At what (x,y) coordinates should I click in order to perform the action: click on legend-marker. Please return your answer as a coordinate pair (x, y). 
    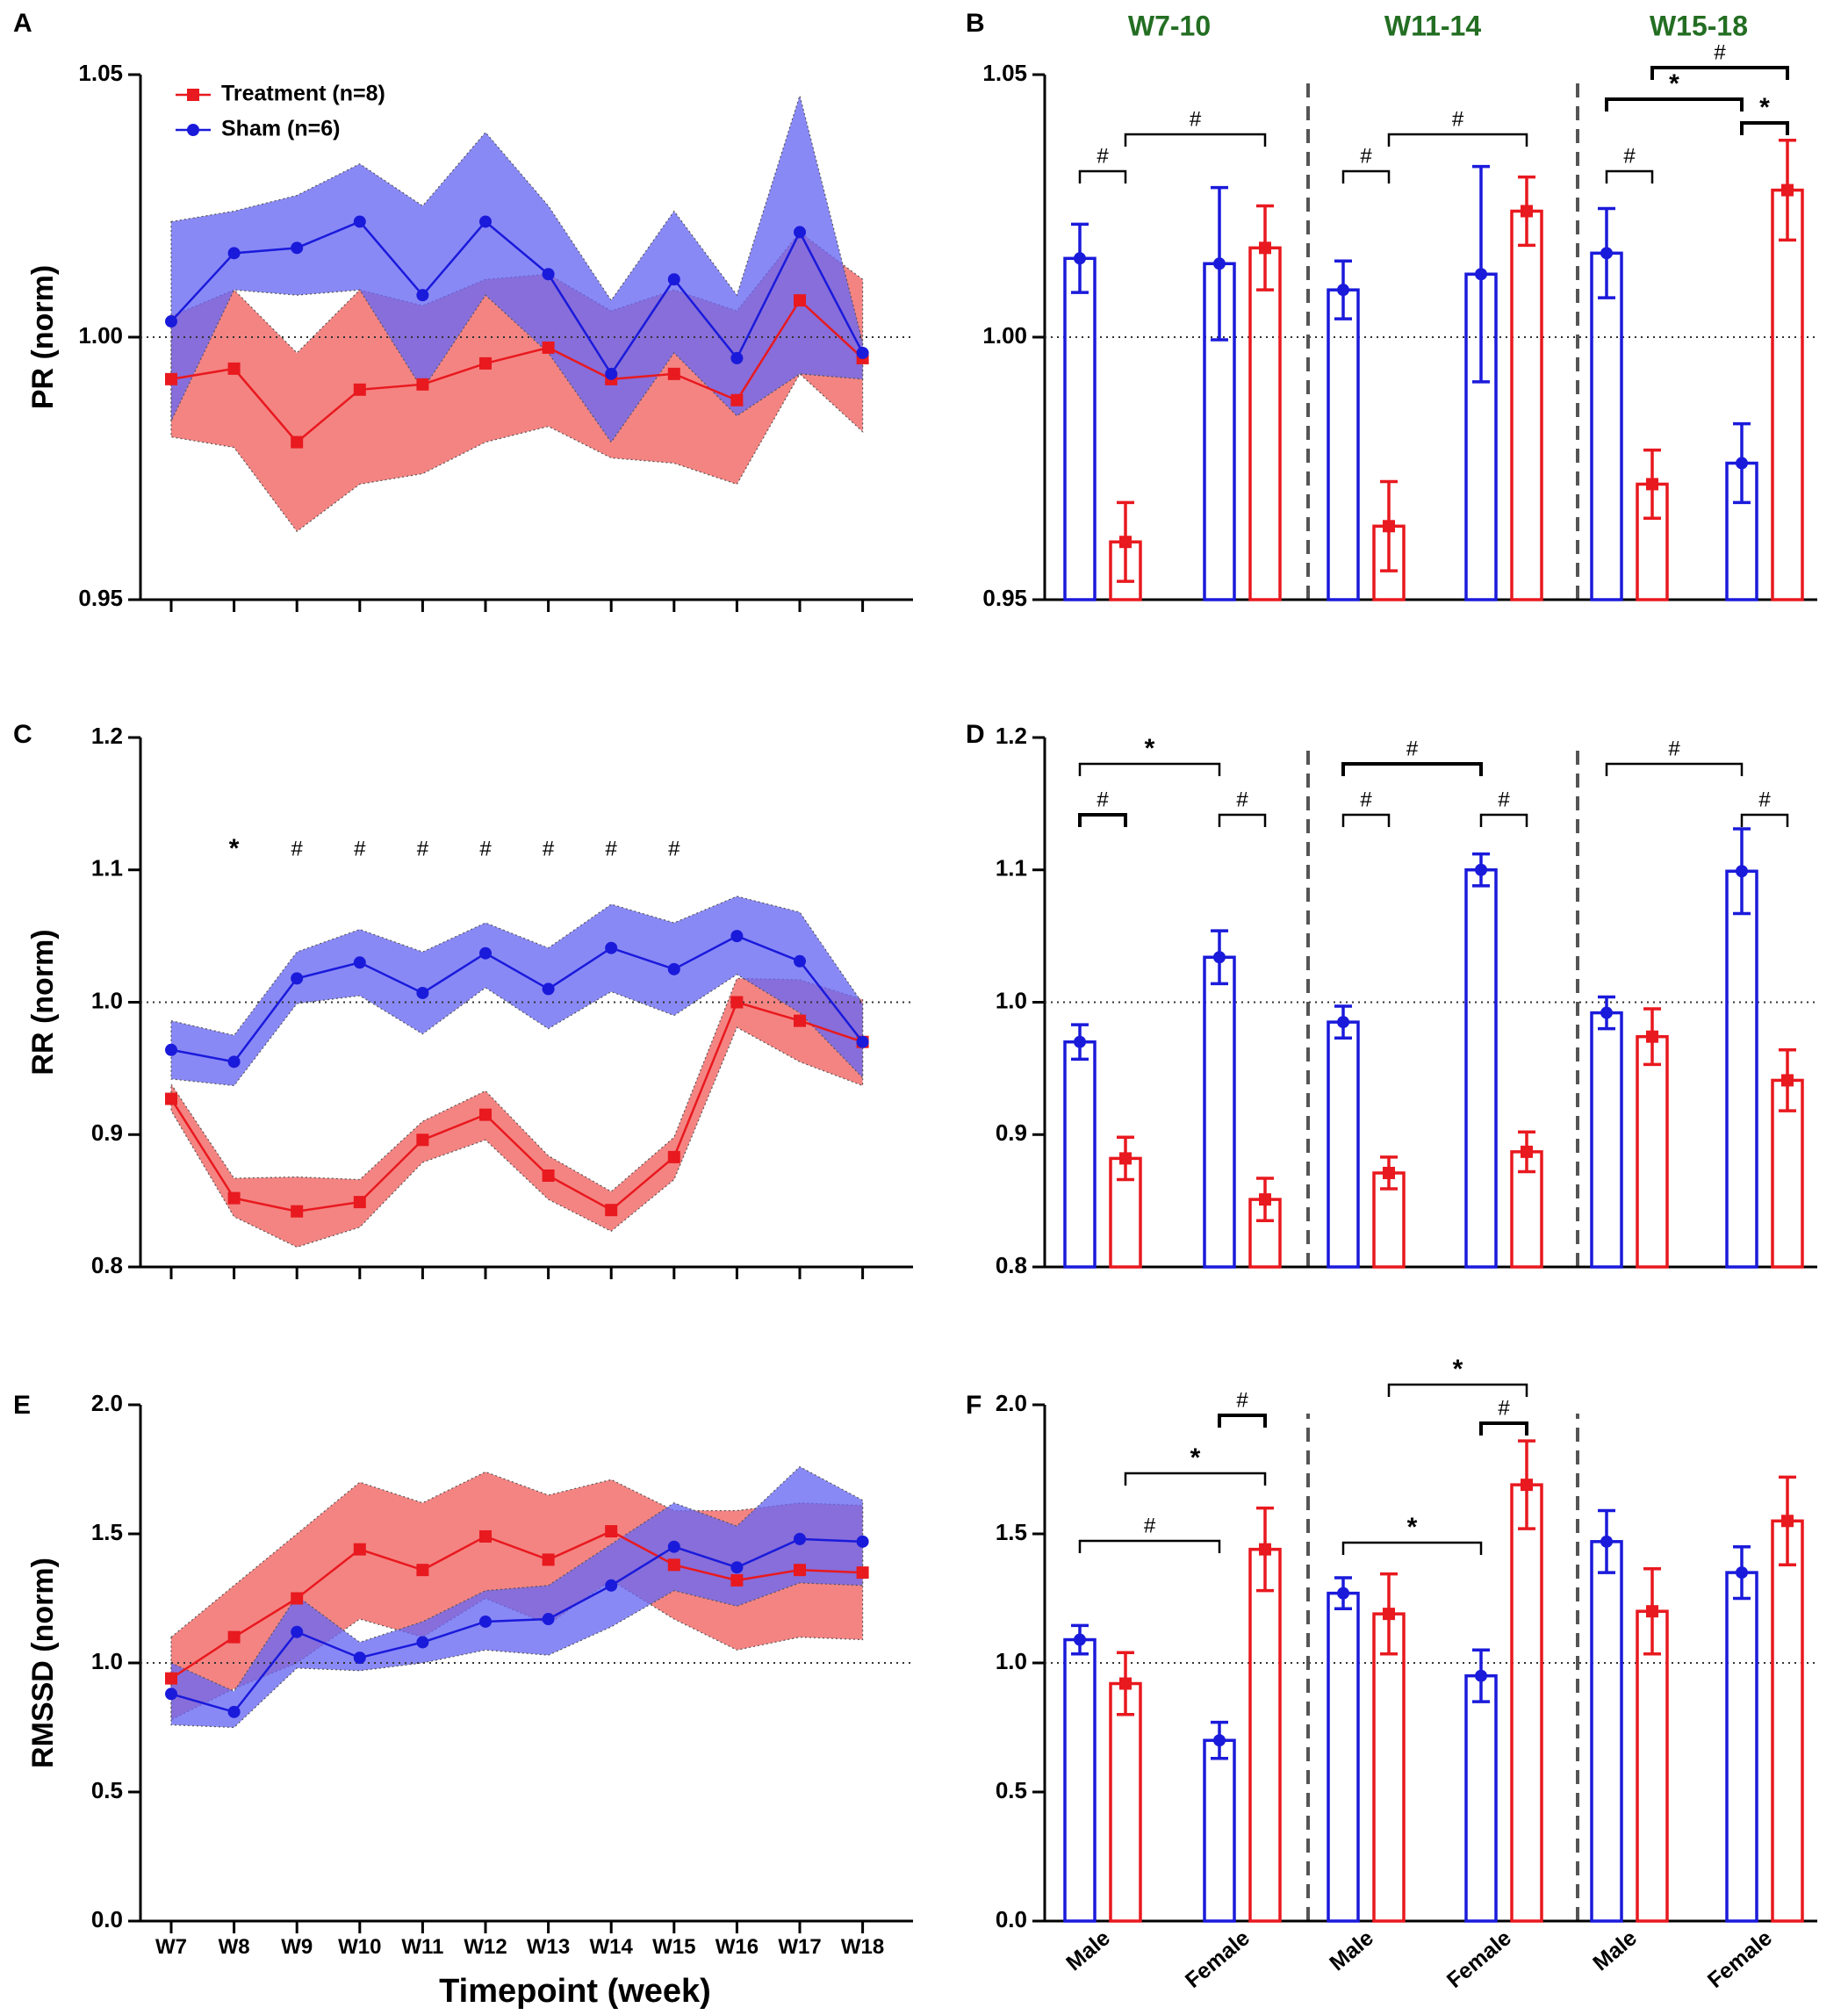
    Looking at the image, I should click on (193, 95).